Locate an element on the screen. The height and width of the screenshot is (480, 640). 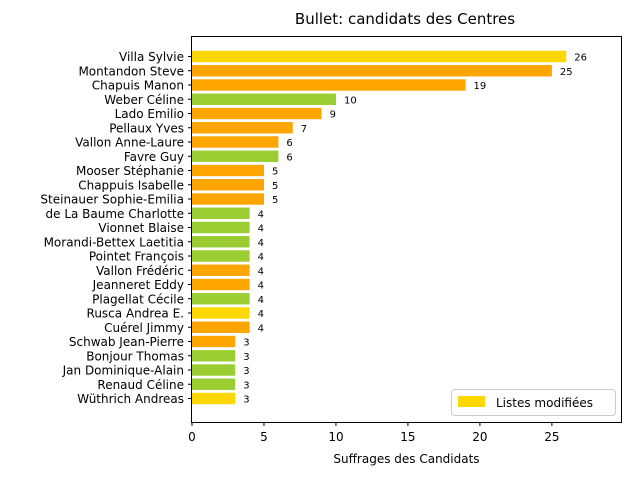
category-label: Pellaux Yves is located at coordinates (146, 128).